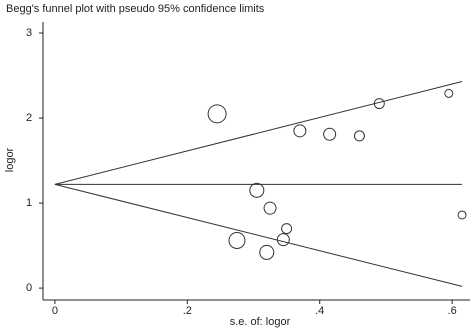  Describe the element at coordinates (29, 203) in the screenshot. I see `y-tick-label: 1` at that location.